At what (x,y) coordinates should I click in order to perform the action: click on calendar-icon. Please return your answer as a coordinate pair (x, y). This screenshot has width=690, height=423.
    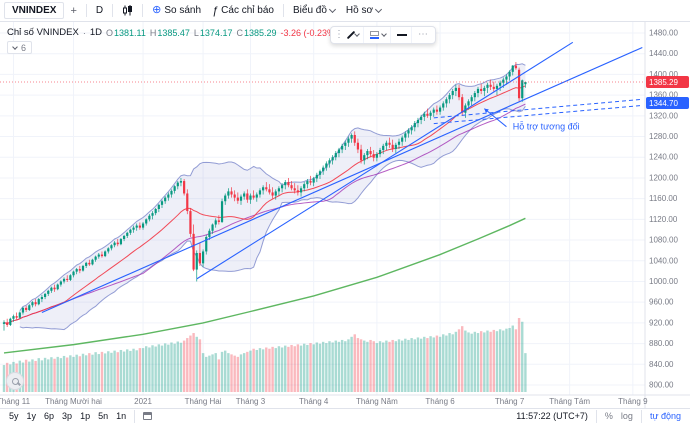
    Looking at the image, I should click on (148, 416).